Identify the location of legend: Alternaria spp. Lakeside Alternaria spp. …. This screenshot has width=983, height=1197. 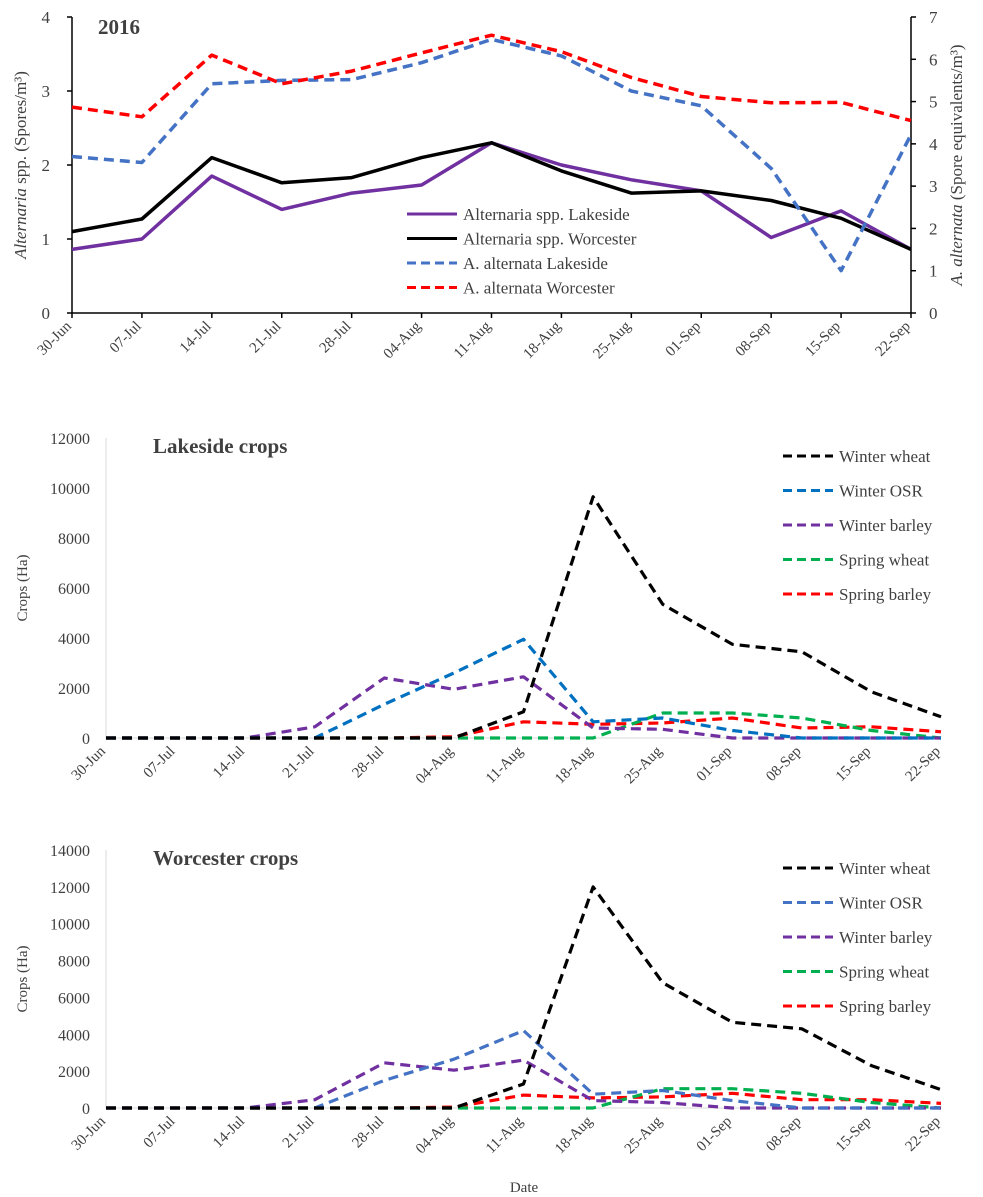
(522, 251).